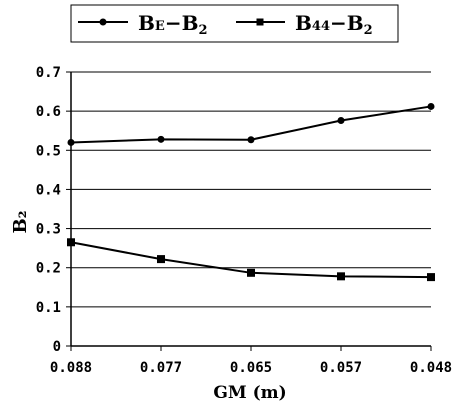 The width and height of the screenshot is (453, 406). Describe the element at coordinates (48, 308) in the screenshot. I see `y-tick-label: 0.1` at that location.